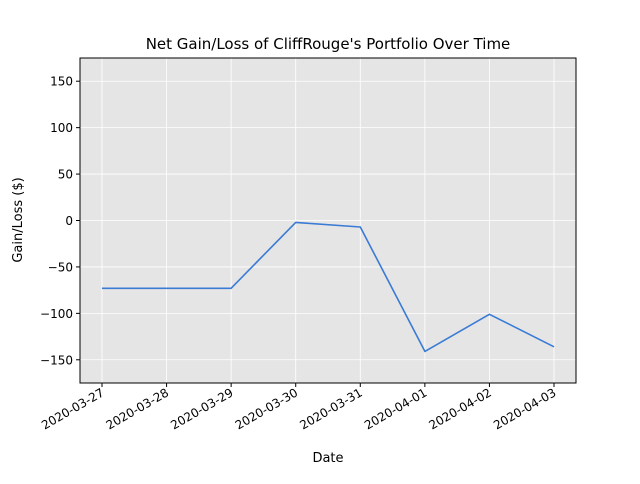  Describe the element at coordinates (56, 314) in the screenshot. I see `y-tick-label: −100` at that location.